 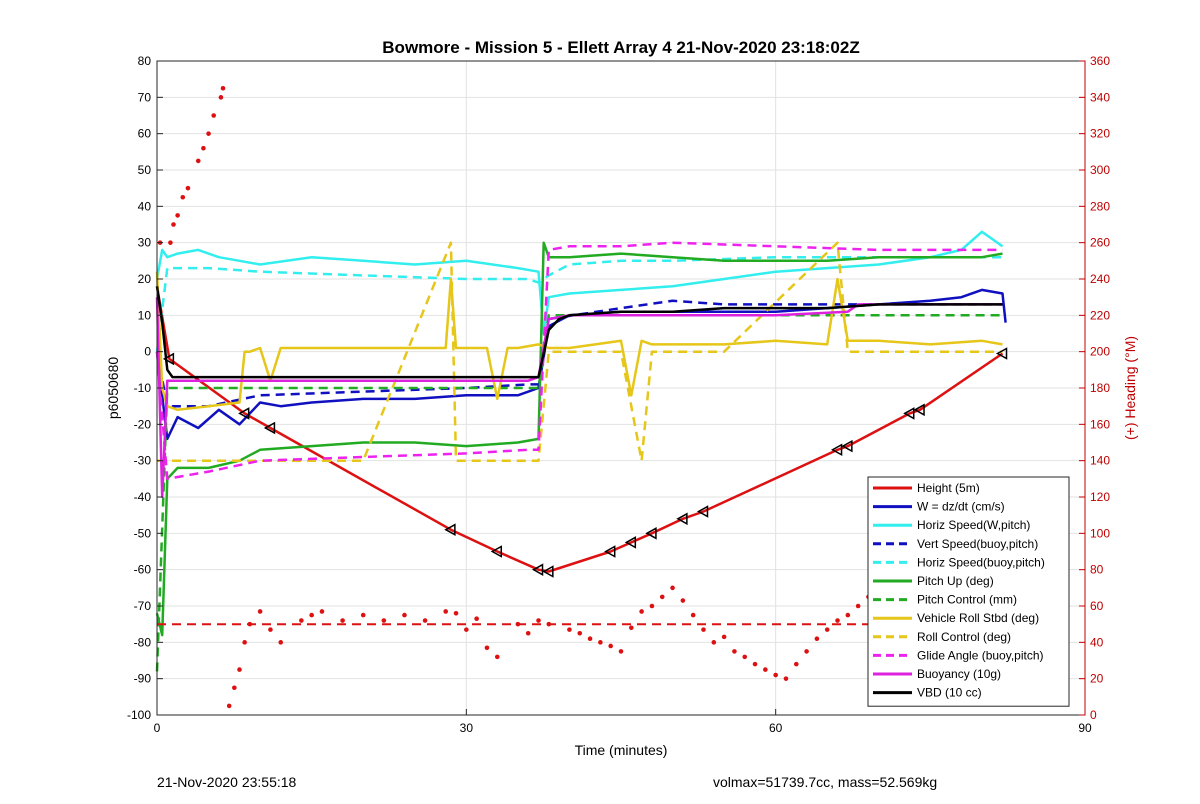 What do you see at coordinates (1100, 315) in the screenshot?
I see `y2-tick-label: 220` at bounding box center [1100, 315].